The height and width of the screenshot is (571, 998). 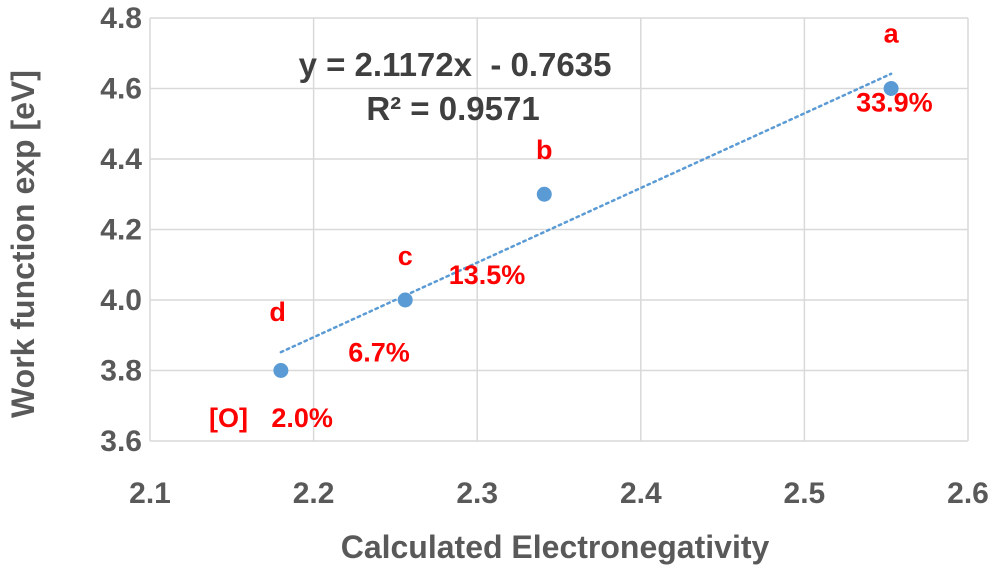 What do you see at coordinates (314, 493) in the screenshot?
I see `x-tick-label: 2.2` at bounding box center [314, 493].